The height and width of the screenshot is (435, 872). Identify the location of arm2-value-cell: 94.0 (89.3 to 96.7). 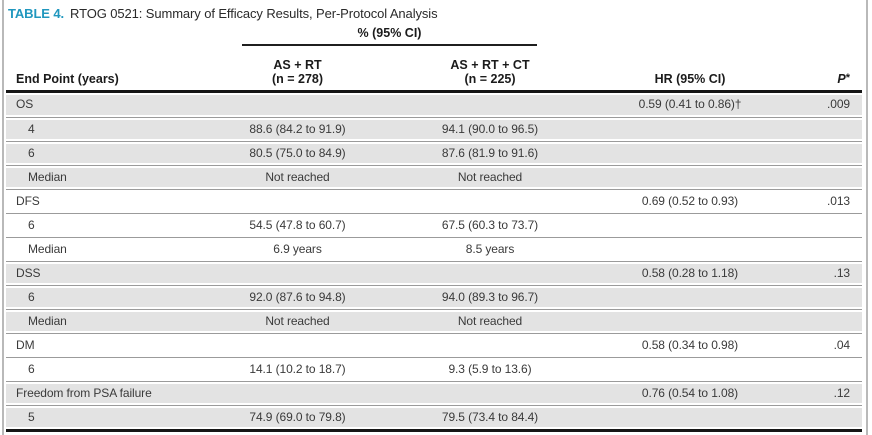
(490, 297).